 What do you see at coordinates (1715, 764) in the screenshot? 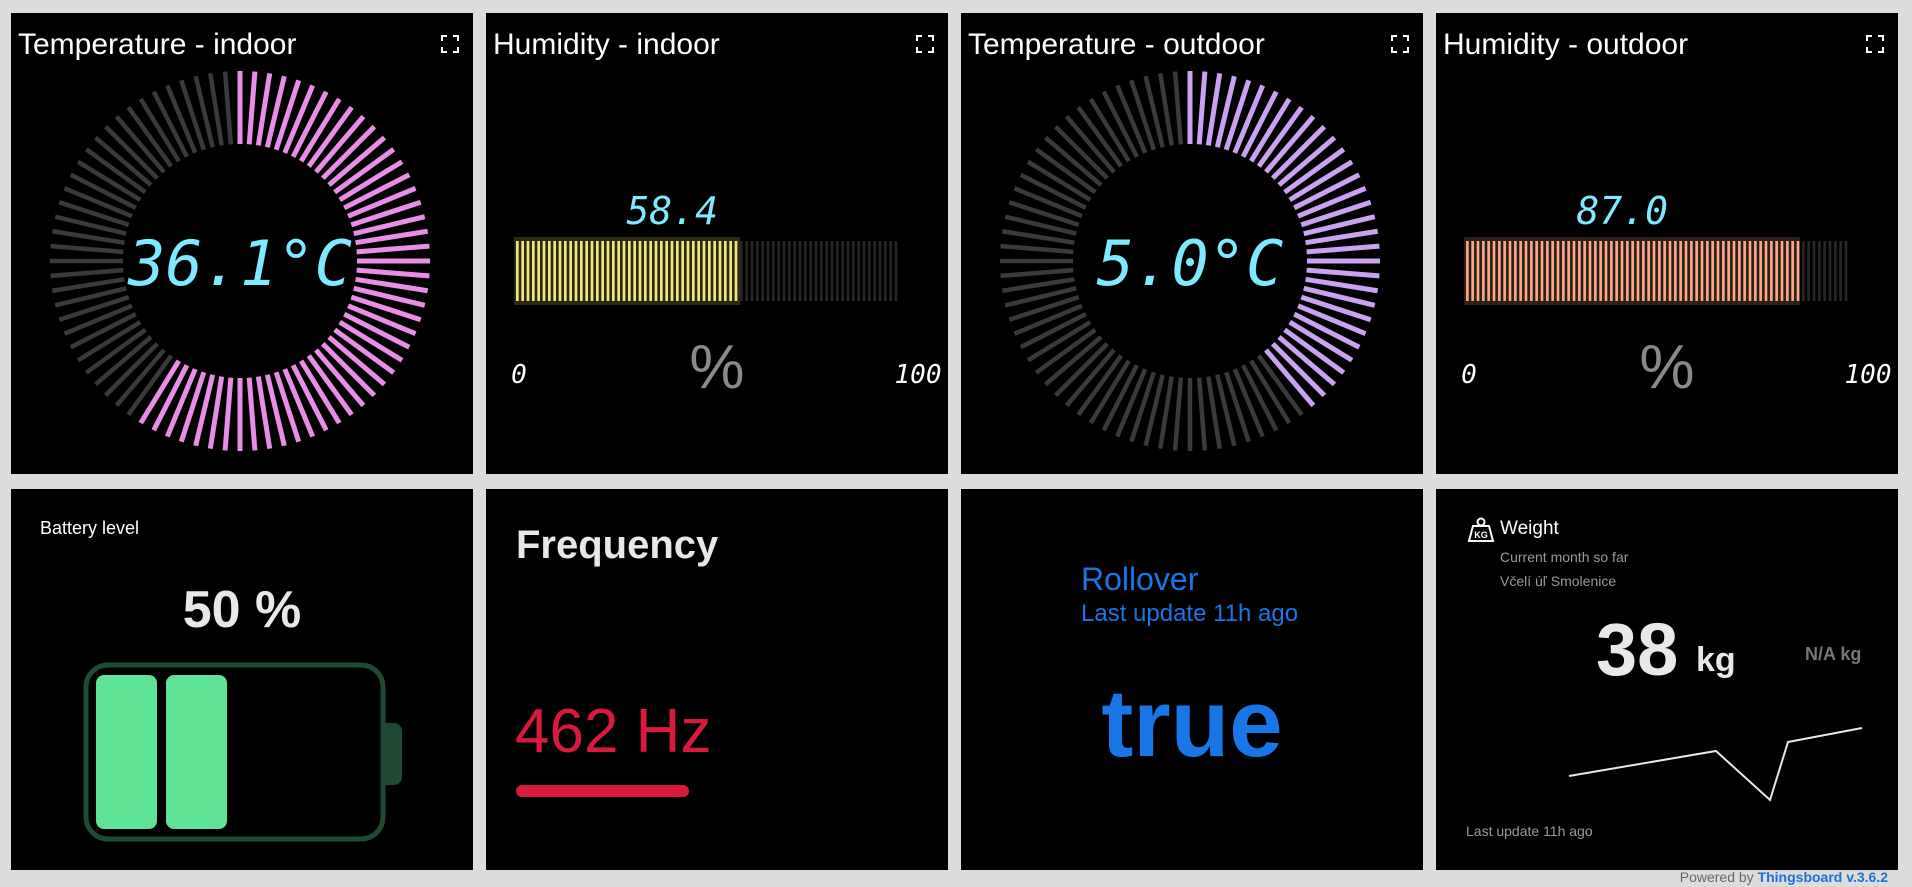
I see `weight-sparkline` at bounding box center [1715, 764].